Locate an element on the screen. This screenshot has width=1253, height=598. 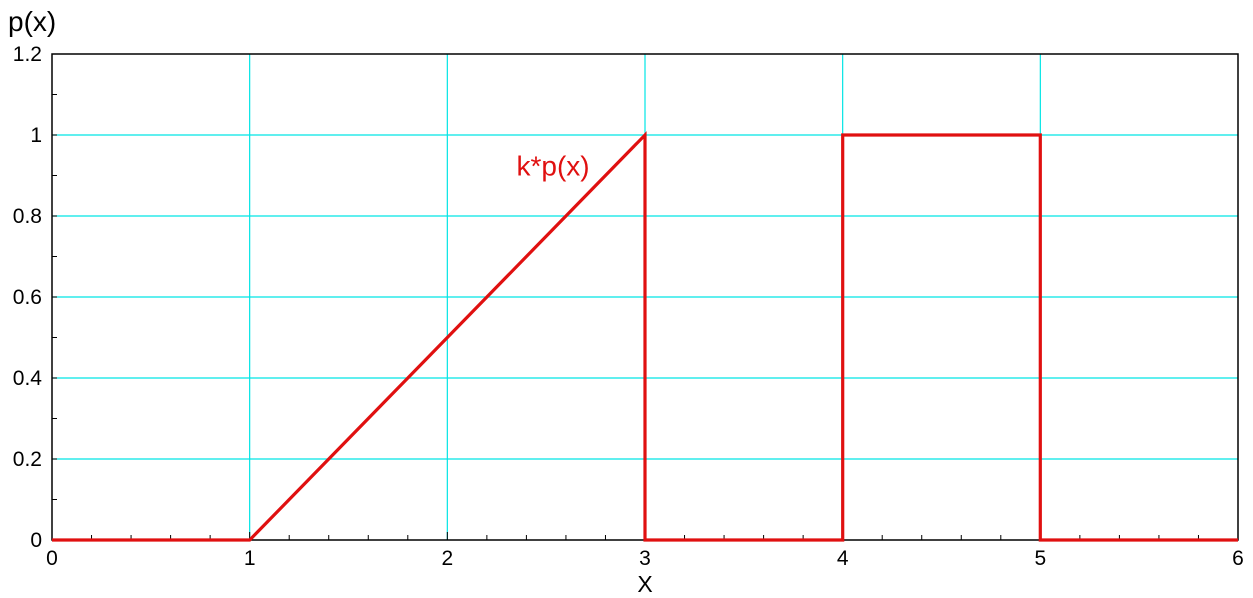
x-tick-labels: 0 1 2 3 4 5 6 is located at coordinates (645, 558).